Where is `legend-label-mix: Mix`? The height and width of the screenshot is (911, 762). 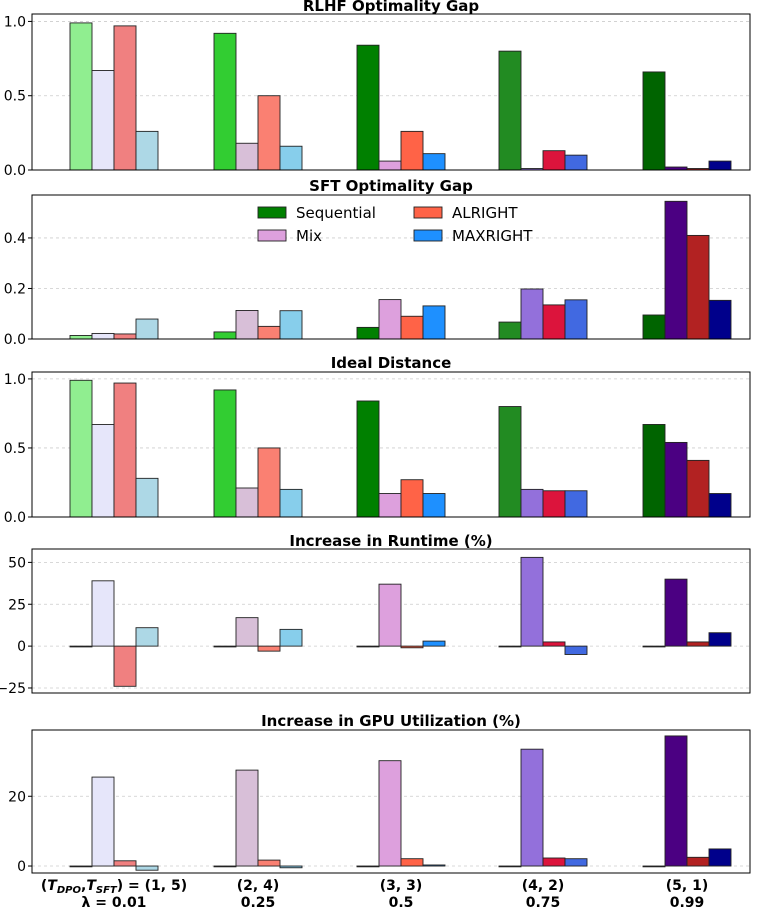
legend-label-mix: Mix is located at coordinates (309, 236).